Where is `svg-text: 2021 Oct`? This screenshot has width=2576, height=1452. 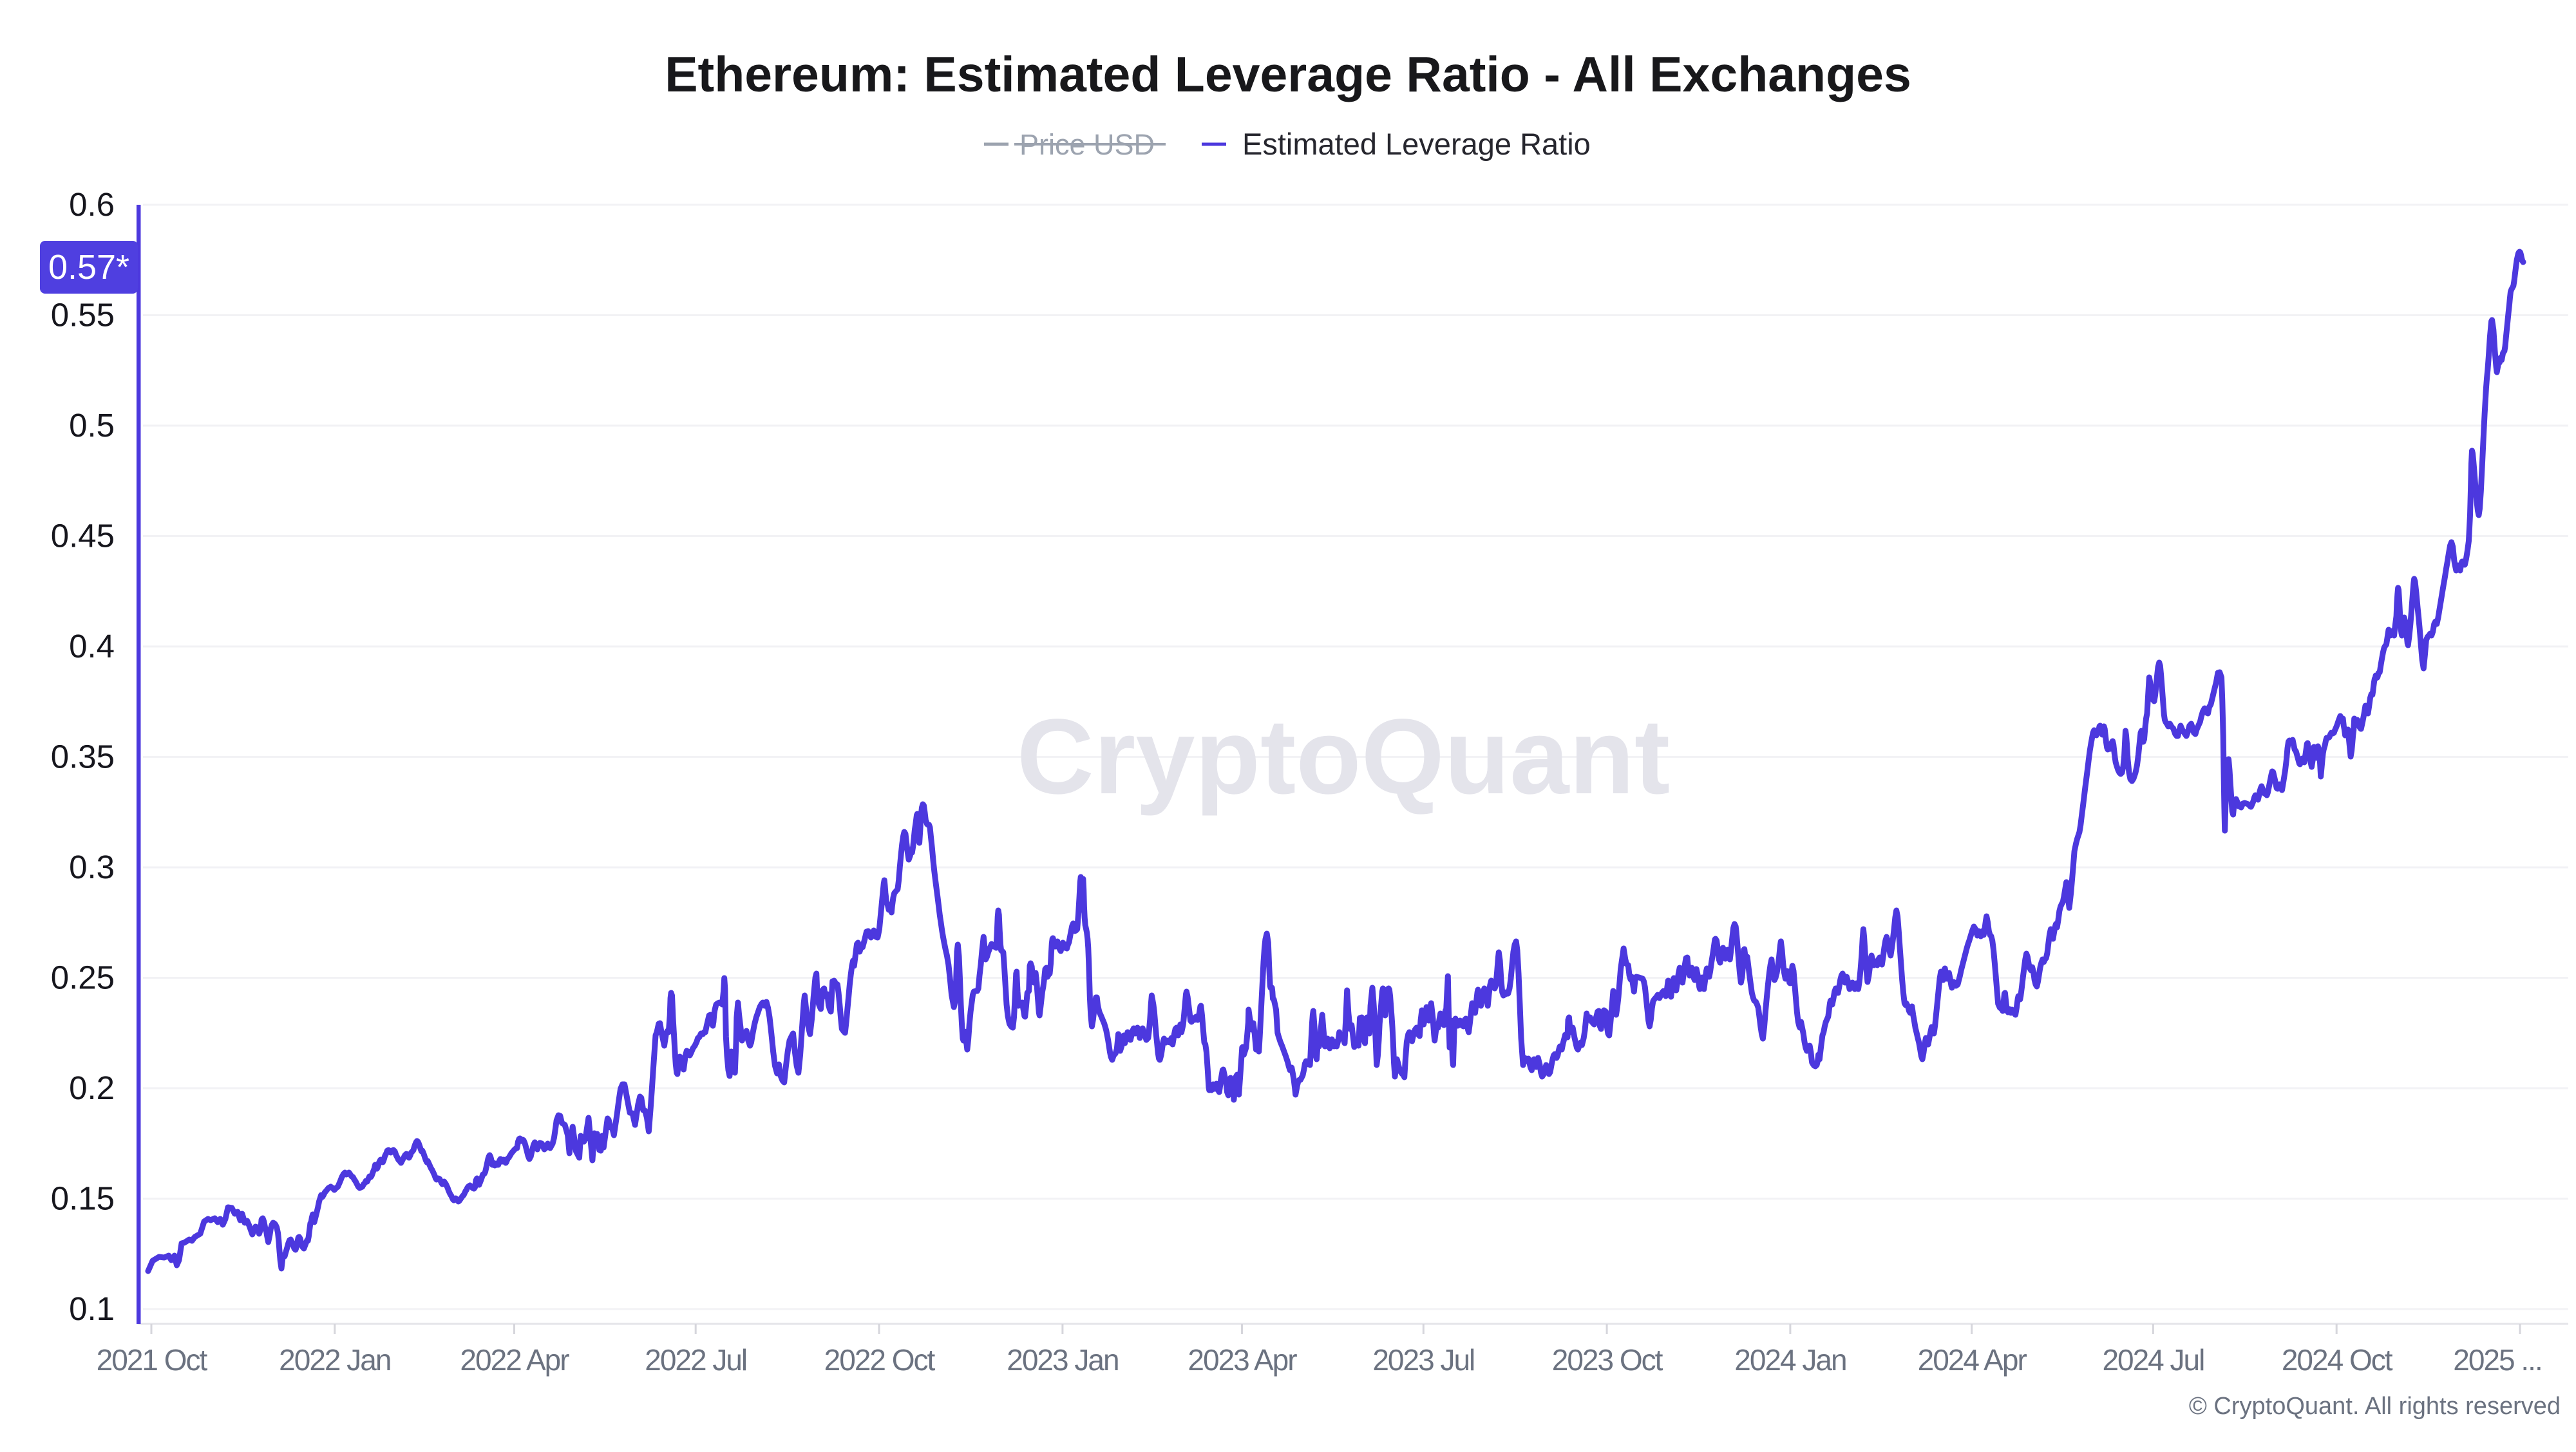
svg-text: 2021 Oct is located at coordinates (152, 1360).